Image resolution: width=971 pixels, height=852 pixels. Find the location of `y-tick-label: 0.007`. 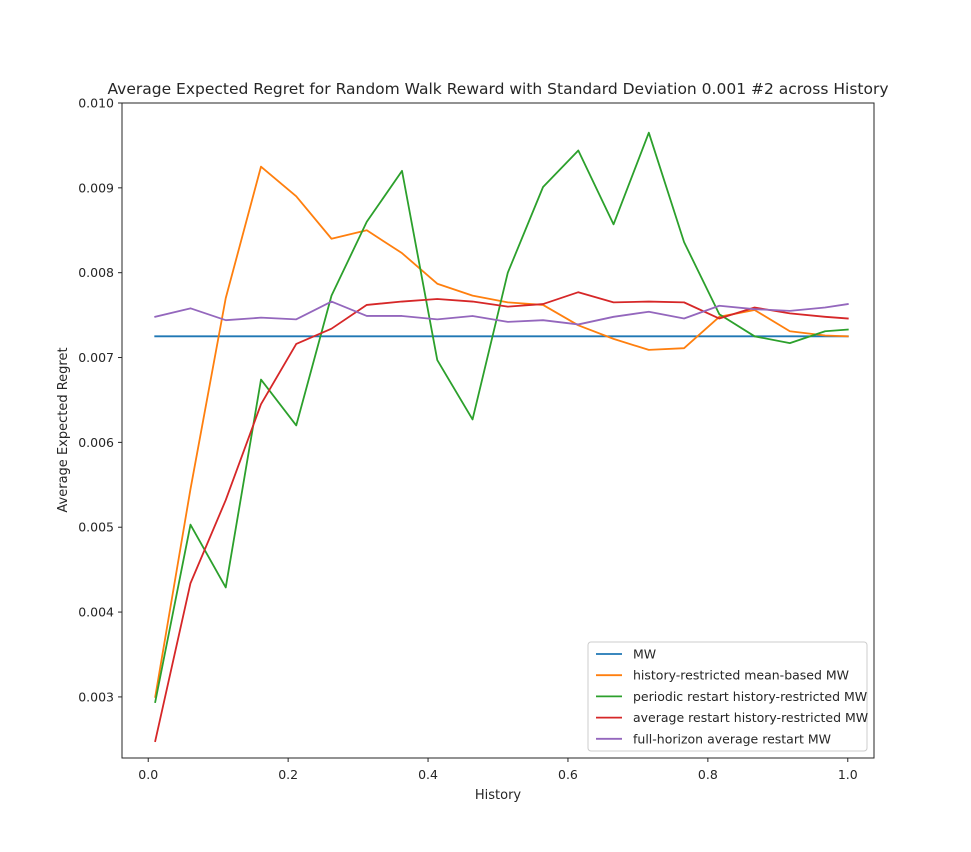

y-tick-label: 0.007 is located at coordinates (96, 357).